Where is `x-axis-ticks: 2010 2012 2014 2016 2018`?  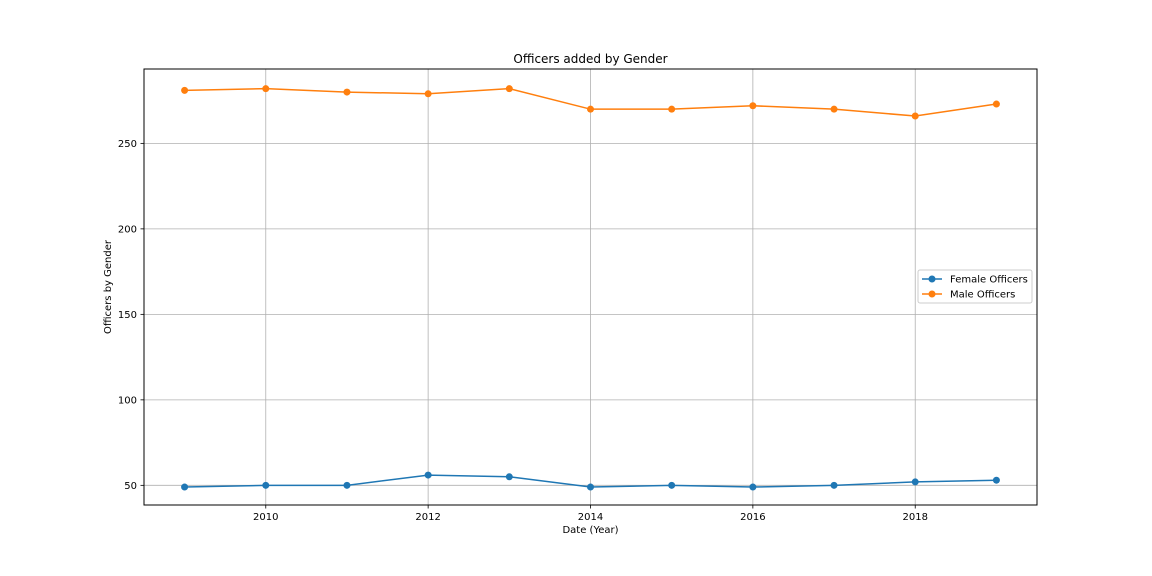
x-axis-ticks: 2010 2012 2014 2016 2018 is located at coordinates (590, 514).